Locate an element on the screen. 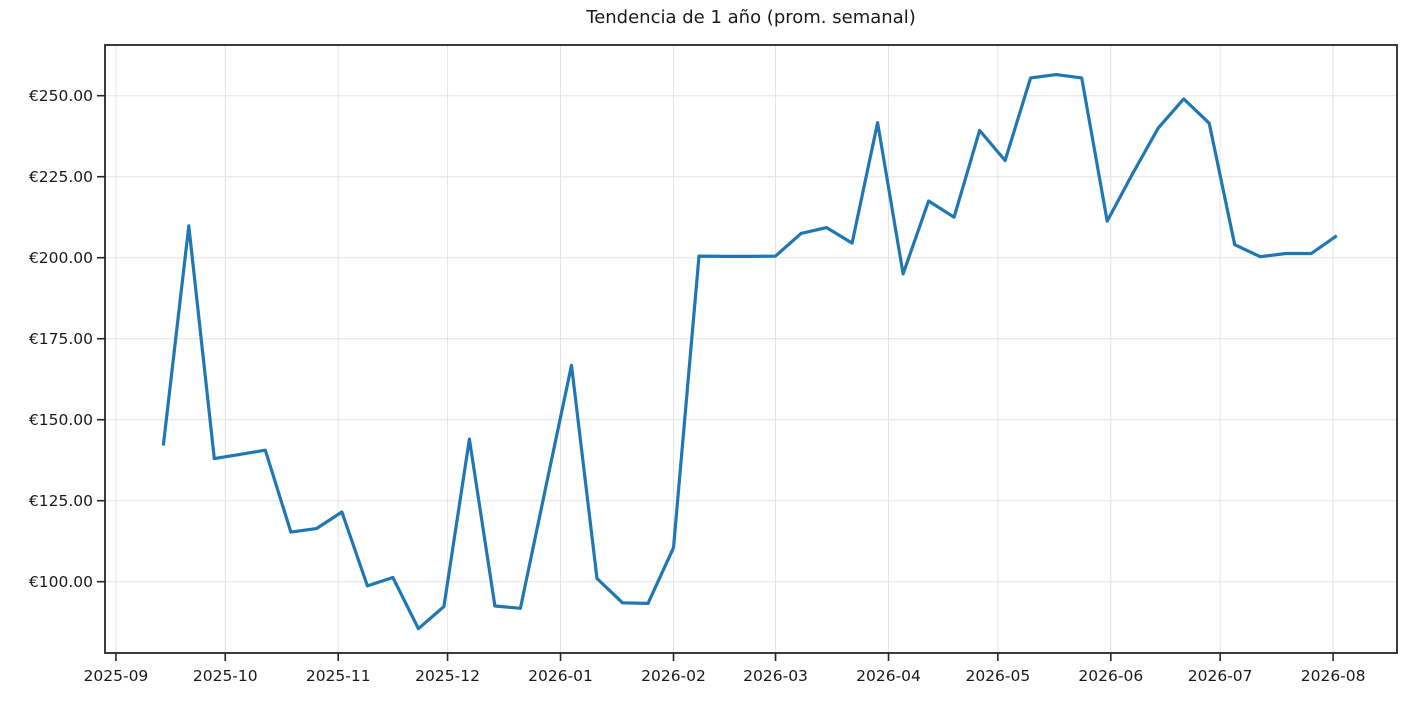 This screenshot has width=1410, height=704. x-tick-label: 2026-08 is located at coordinates (1333, 676).